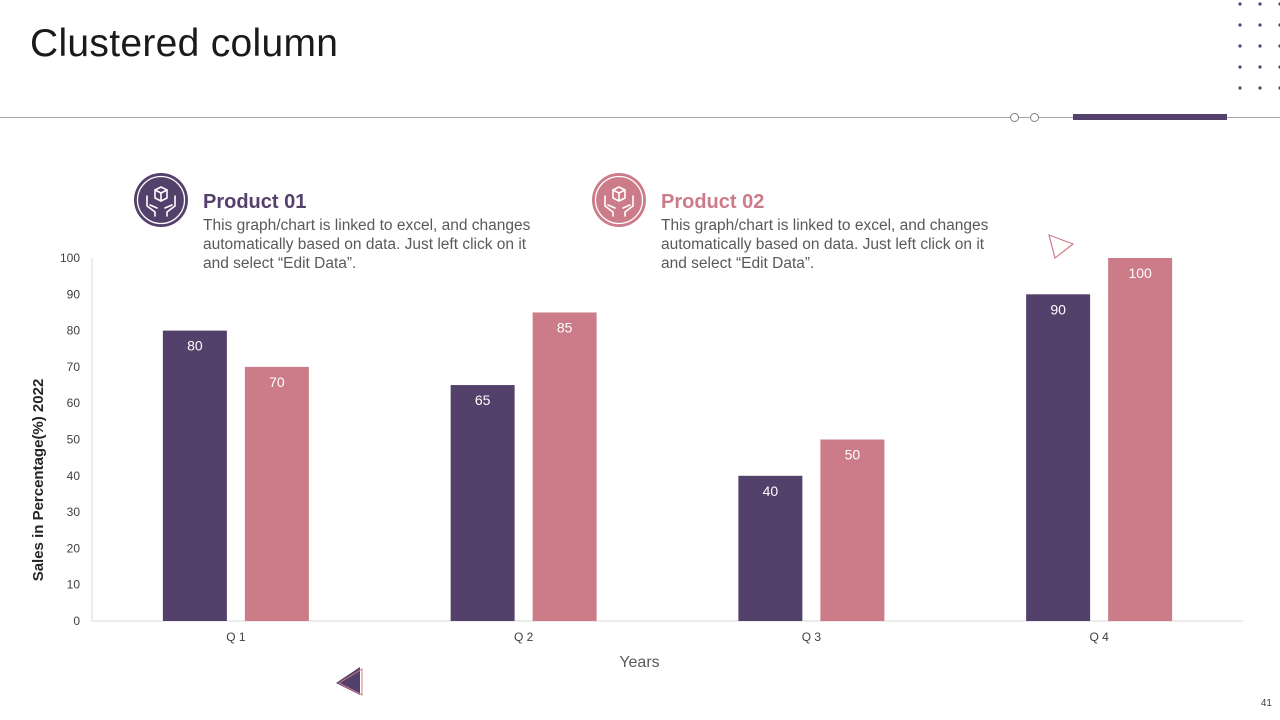  Describe the element at coordinates (639, 662) in the screenshot. I see `x-axis-title: Years` at that location.